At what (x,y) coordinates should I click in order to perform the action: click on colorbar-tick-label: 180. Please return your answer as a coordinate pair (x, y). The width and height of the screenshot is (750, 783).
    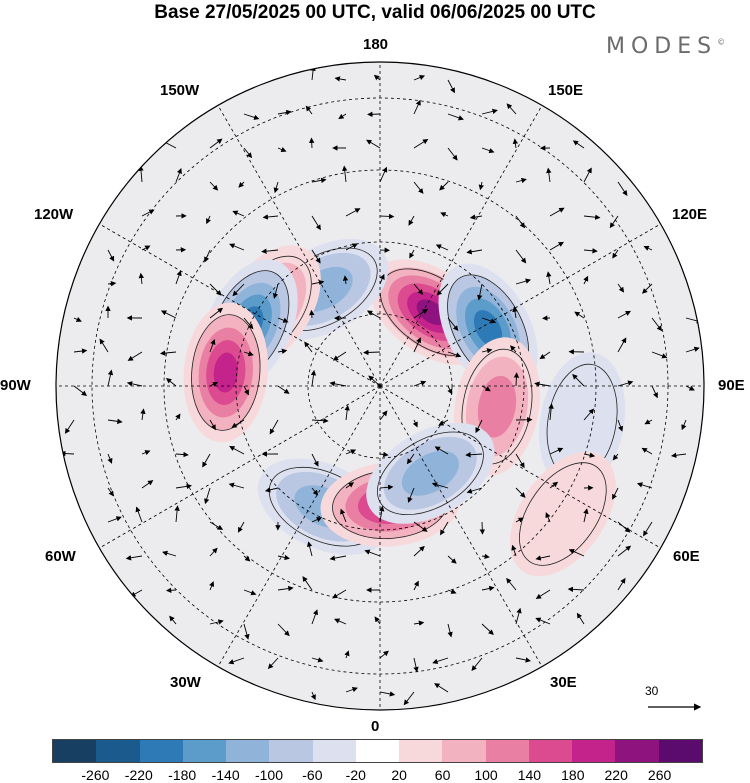
    Looking at the image, I should click on (573, 775).